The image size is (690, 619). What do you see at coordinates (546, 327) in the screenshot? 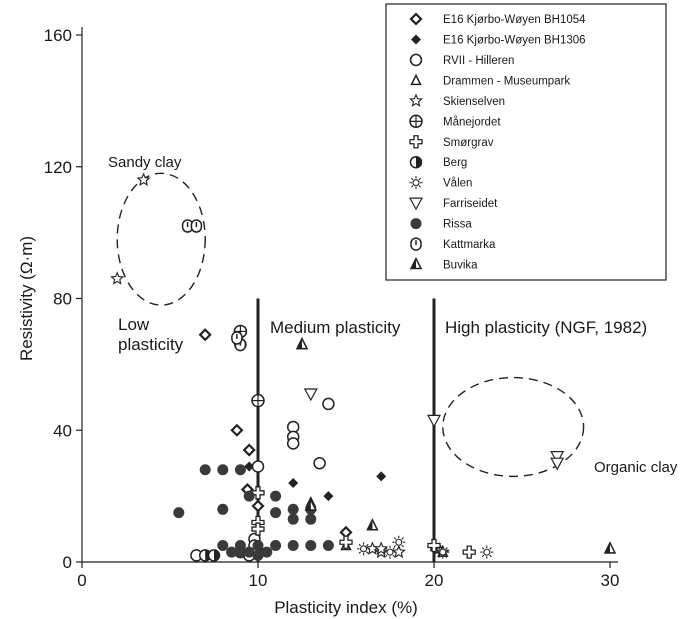
I see `annotation-high: High plasticity (NGF, 1982)` at bounding box center [546, 327].